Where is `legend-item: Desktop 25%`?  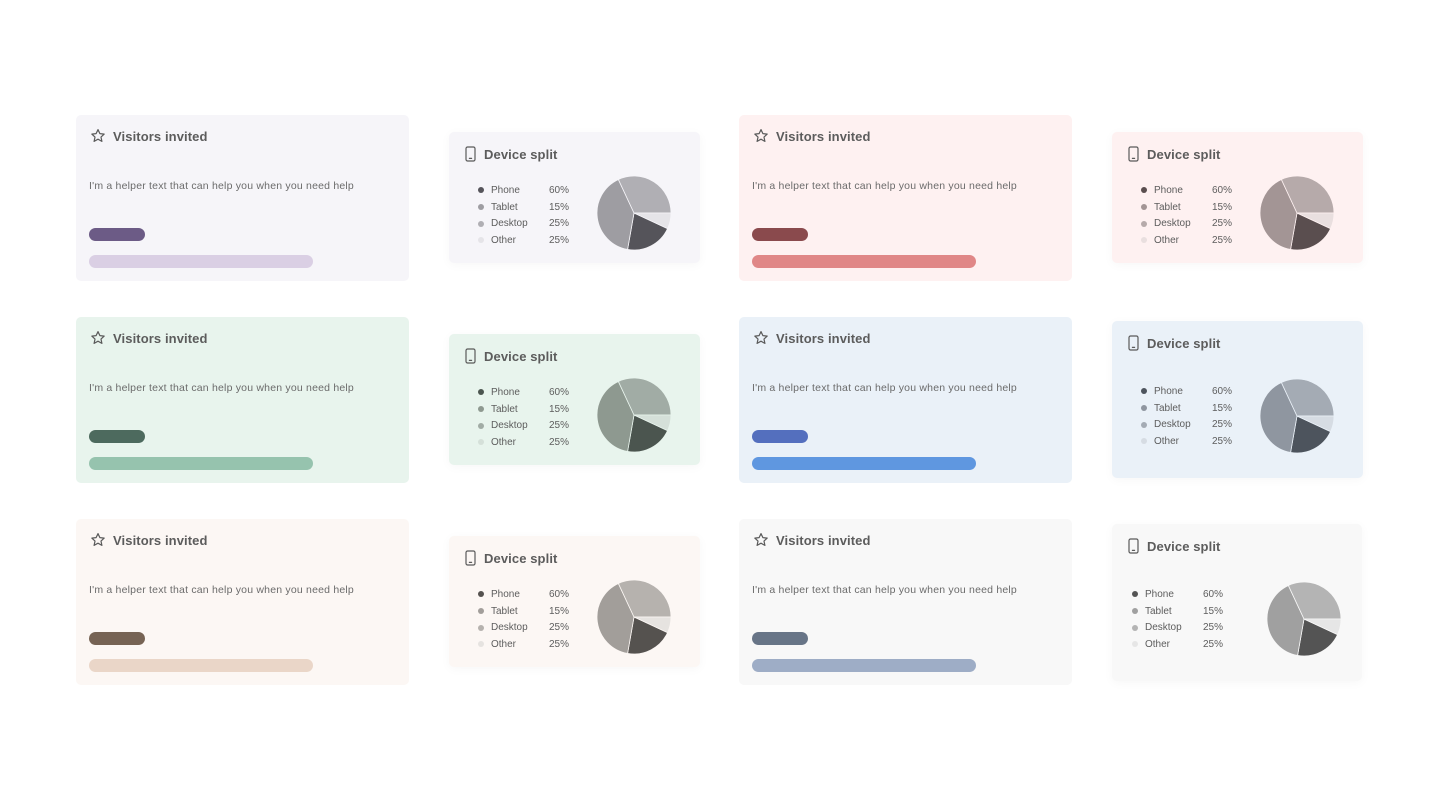
legend-item: Desktop 25% is located at coordinates (528, 223).